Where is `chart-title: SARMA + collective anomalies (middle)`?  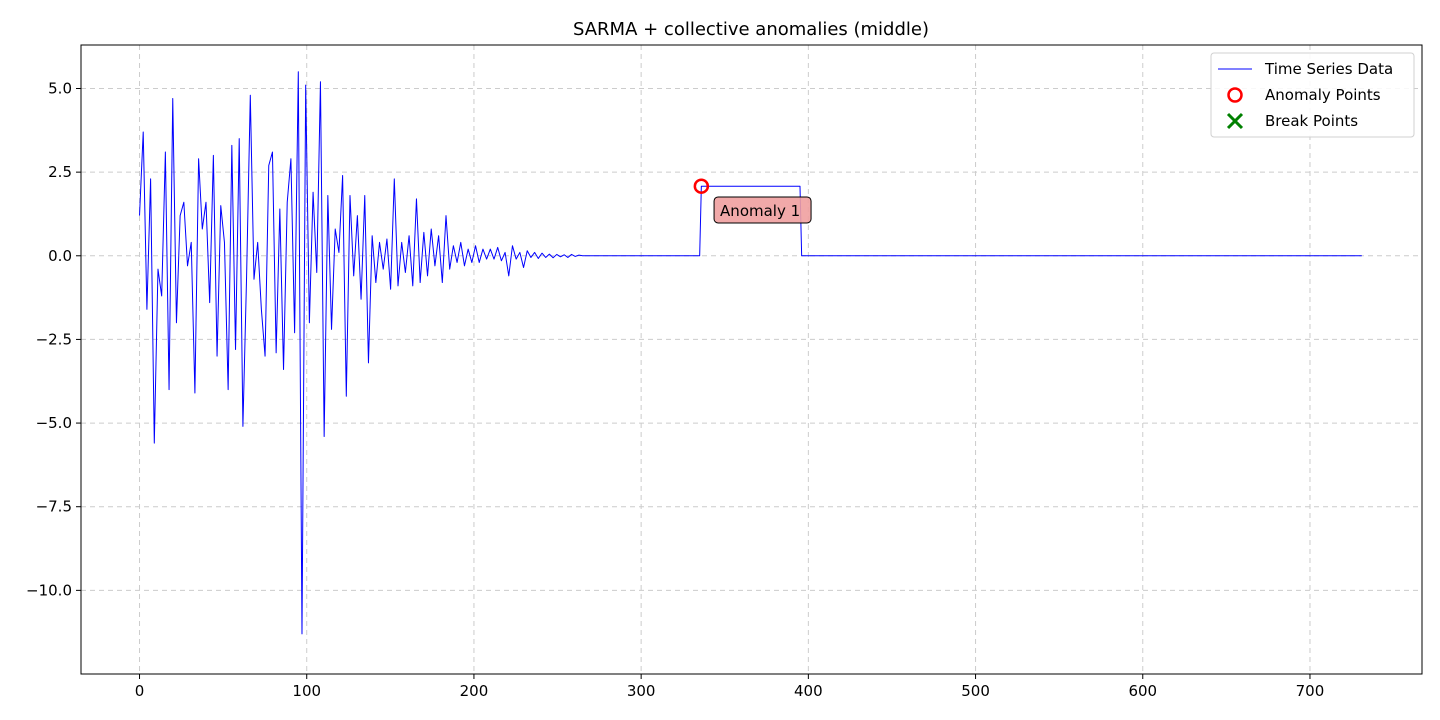
chart-title: SARMA + collective anomalies (middle) is located at coordinates (751, 29).